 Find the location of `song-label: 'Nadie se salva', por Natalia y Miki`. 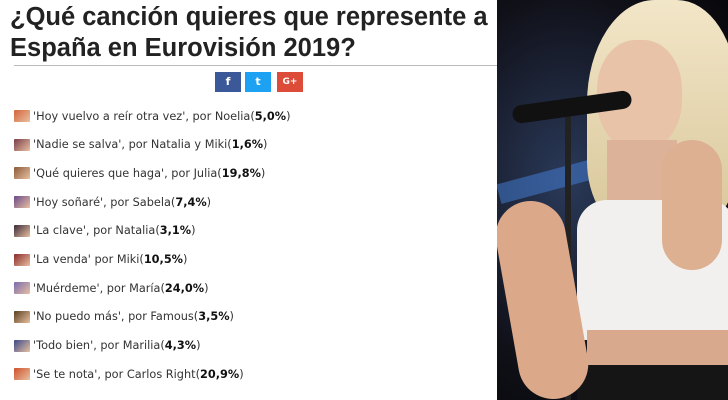

song-label: 'Nadie se salva', por Natalia y Miki is located at coordinates (130, 145).